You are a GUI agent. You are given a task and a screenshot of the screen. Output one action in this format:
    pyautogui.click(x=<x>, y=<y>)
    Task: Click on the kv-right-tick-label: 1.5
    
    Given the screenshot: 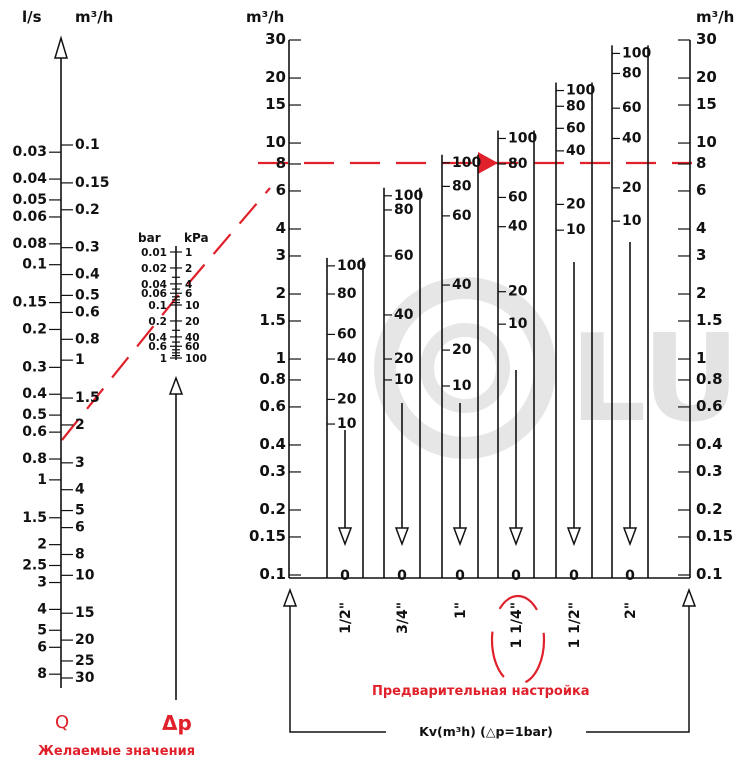 What is the action you would take?
    pyautogui.click(x=709, y=320)
    